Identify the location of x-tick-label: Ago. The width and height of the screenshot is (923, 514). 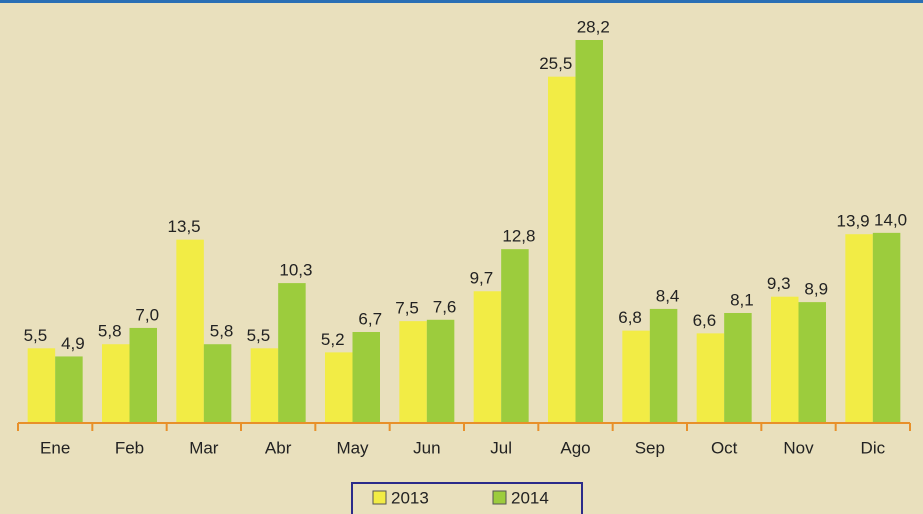
(575, 447).